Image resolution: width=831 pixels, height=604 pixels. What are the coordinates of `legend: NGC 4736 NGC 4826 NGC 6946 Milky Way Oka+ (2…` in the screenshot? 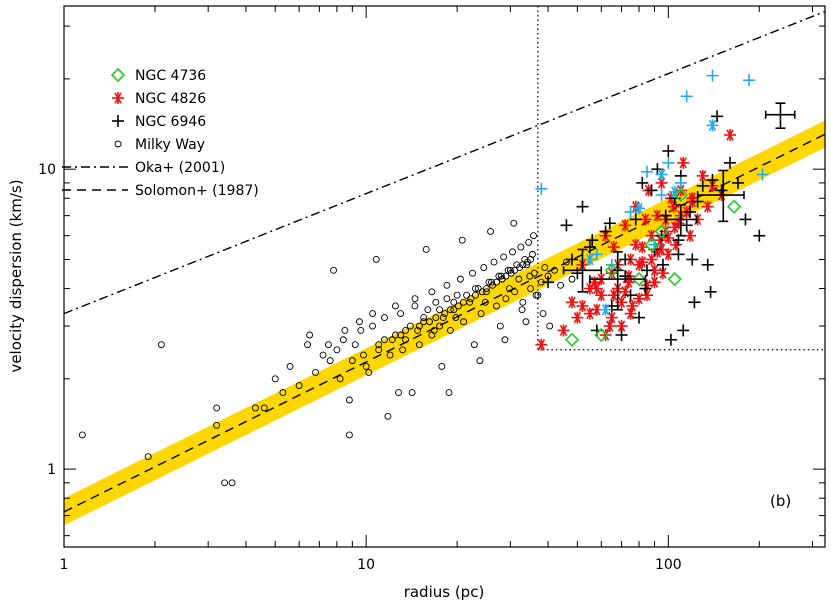 It's located at (160, 133).